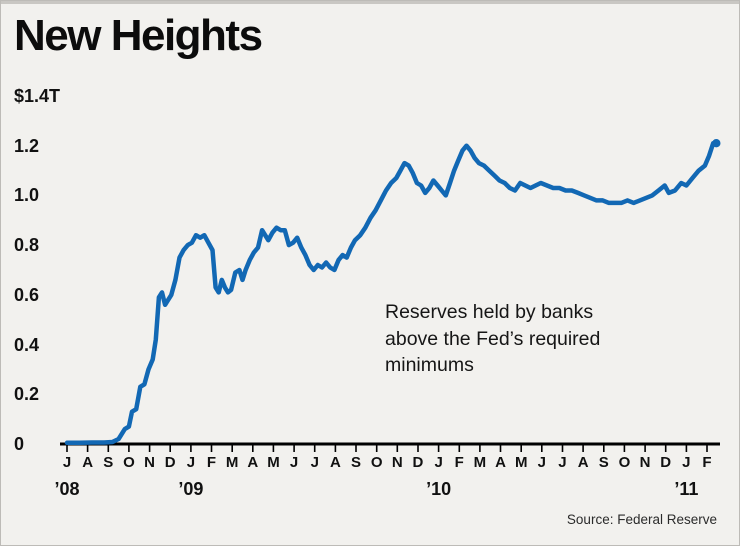 This screenshot has height=546, width=740. Describe the element at coordinates (27, 344) in the screenshot. I see `y-tick-label: 0.4` at that location.